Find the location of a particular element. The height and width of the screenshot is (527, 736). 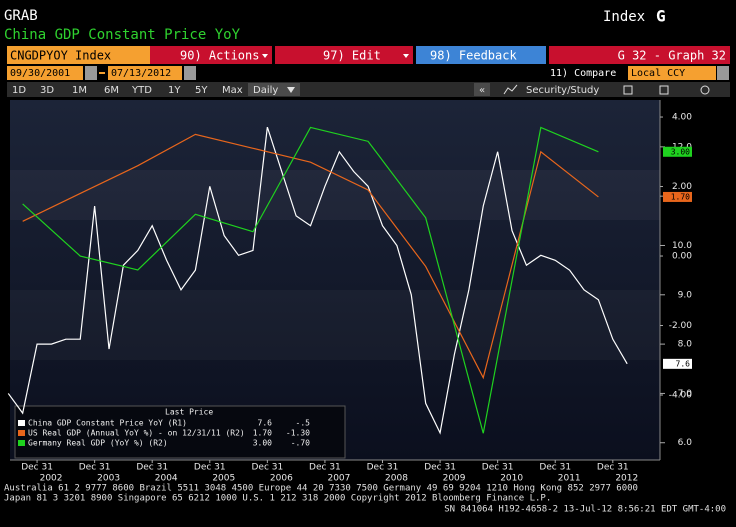

legend-box is located at coordinates (180, 432).